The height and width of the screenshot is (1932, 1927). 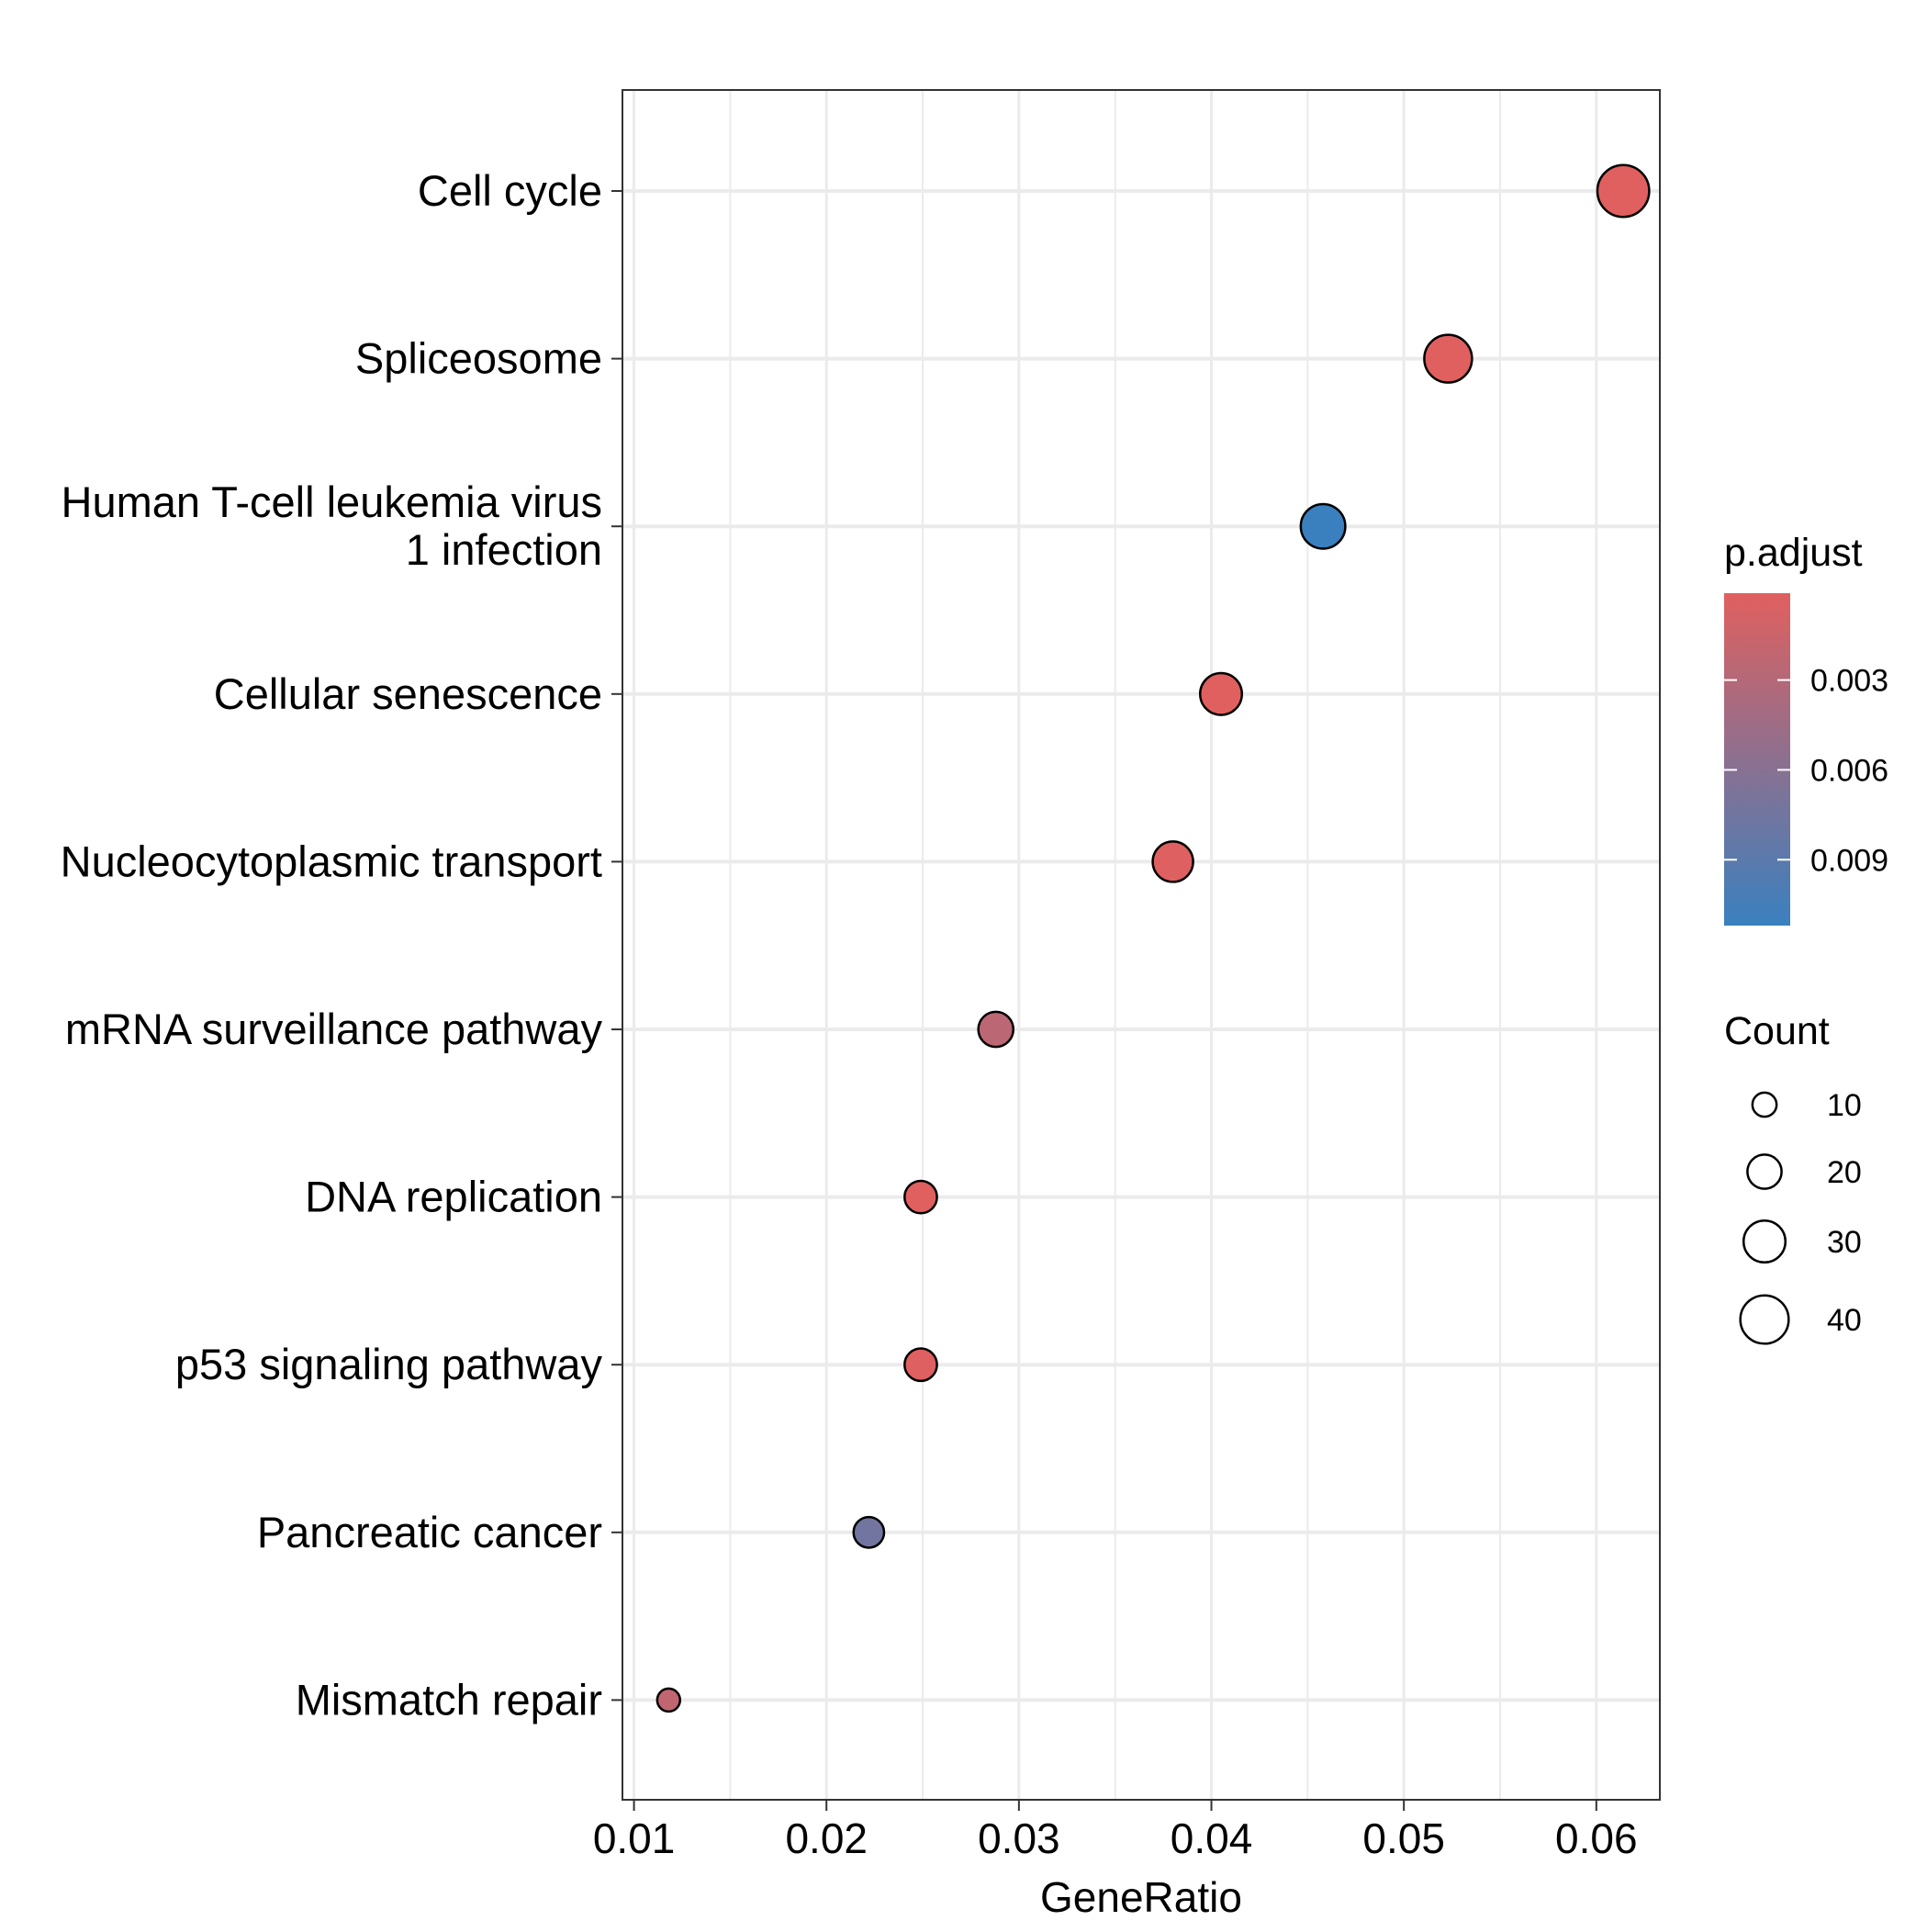 I want to click on legend-color-title: p.adjust, so click(x=1794, y=553).